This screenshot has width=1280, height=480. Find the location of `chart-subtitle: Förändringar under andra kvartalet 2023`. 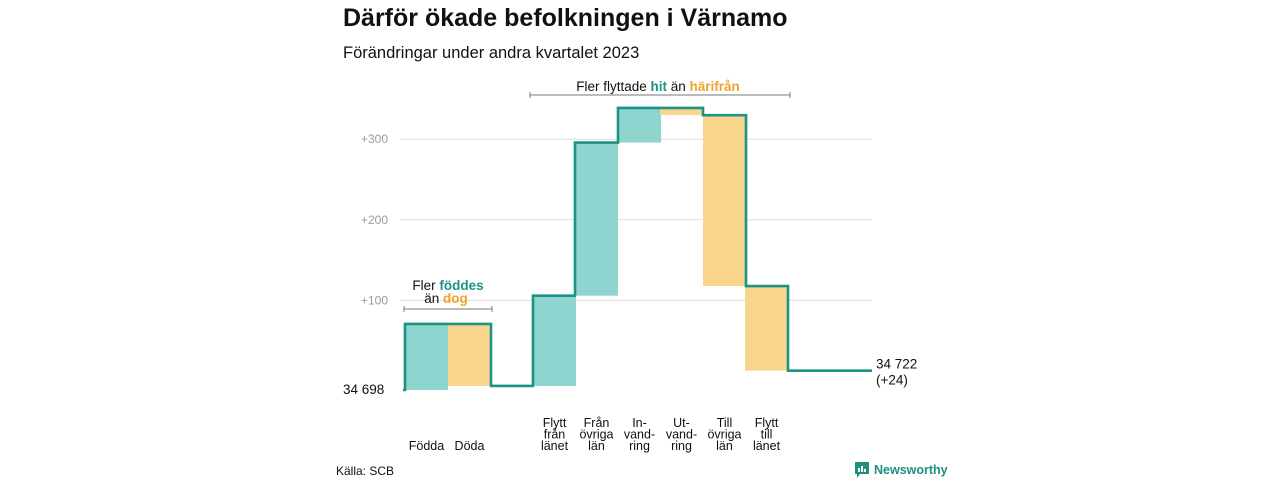

chart-subtitle: Förändringar under andra kvartalet 2023 is located at coordinates (491, 53).